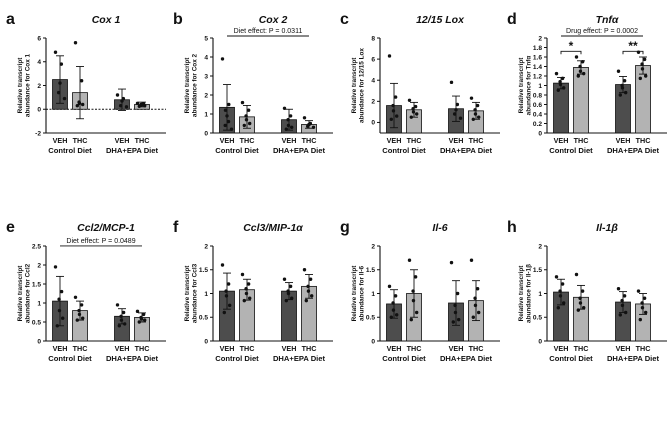  What do you see at coordinates (607, 228) in the screenshot?
I see `panel-title: Il-1β` at bounding box center [607, 228].